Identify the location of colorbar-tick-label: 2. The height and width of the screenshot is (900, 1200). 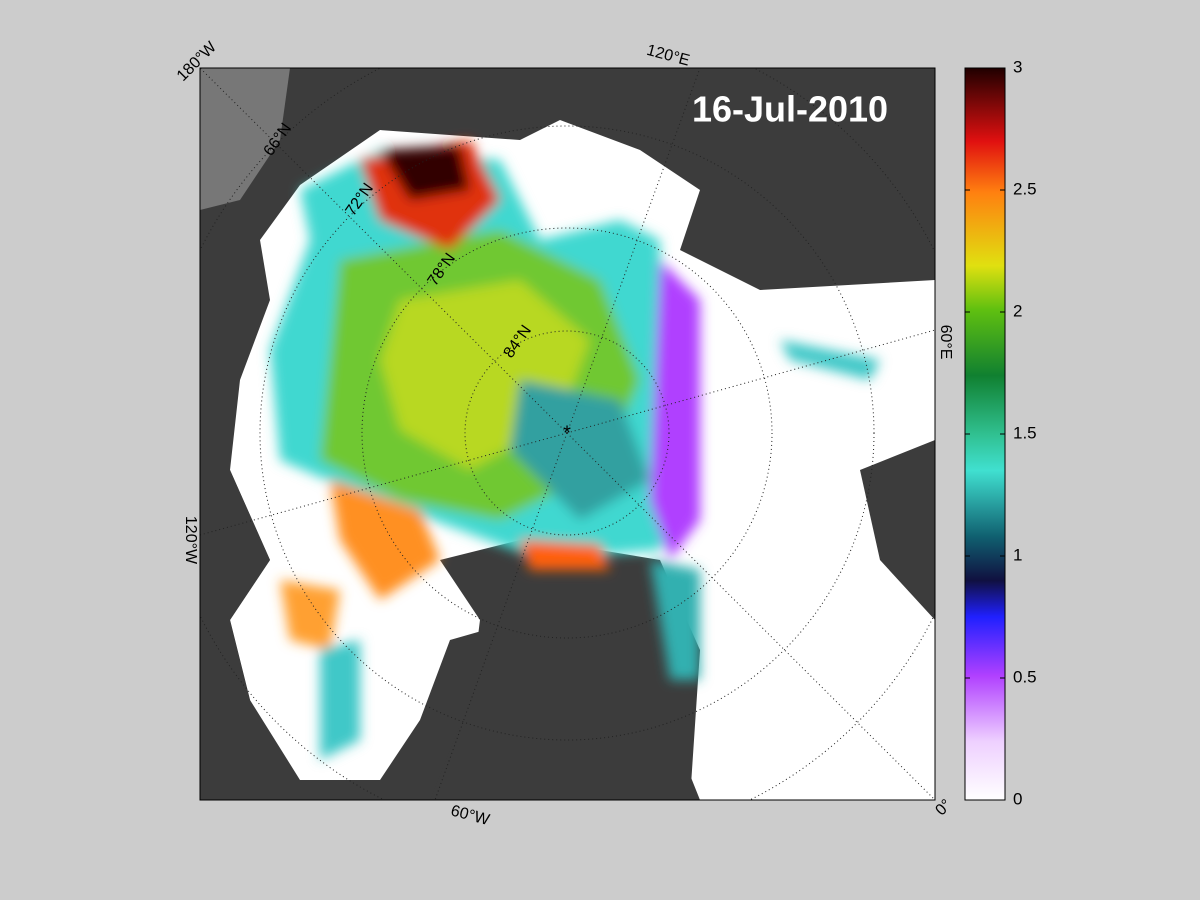
(1017, 310).